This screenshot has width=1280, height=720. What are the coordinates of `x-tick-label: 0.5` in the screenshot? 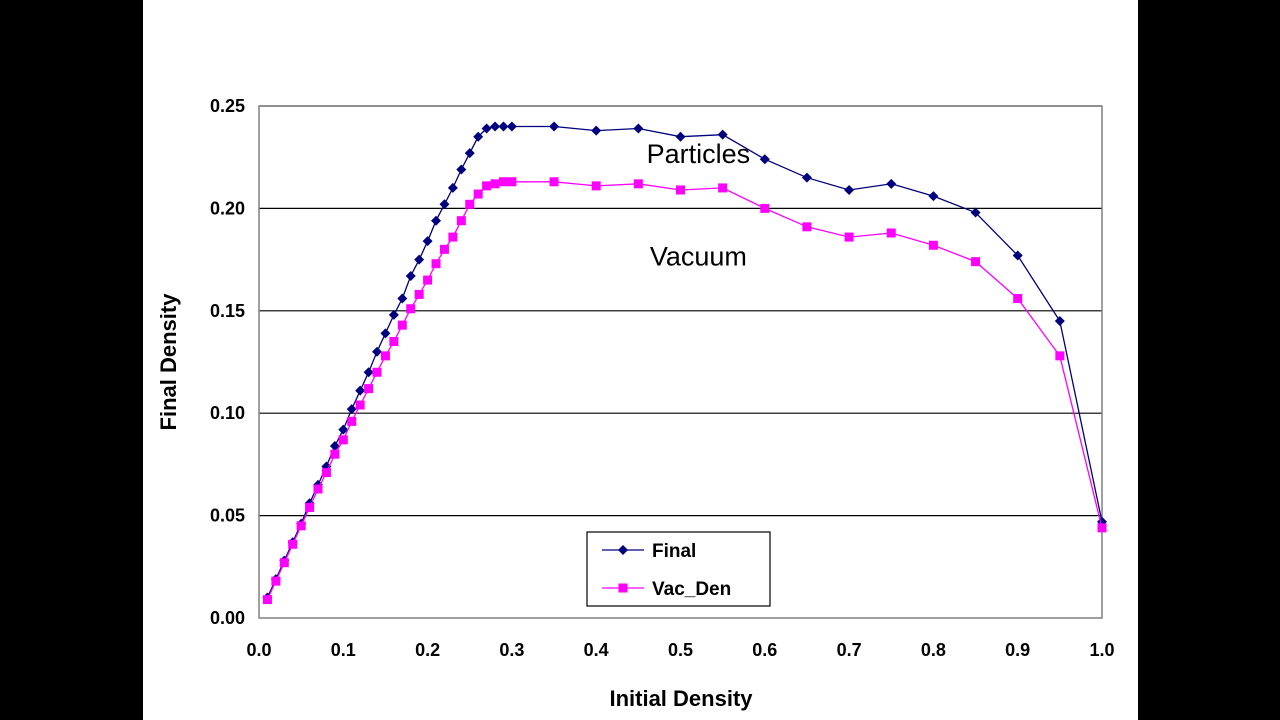 It's located at (680, 650).